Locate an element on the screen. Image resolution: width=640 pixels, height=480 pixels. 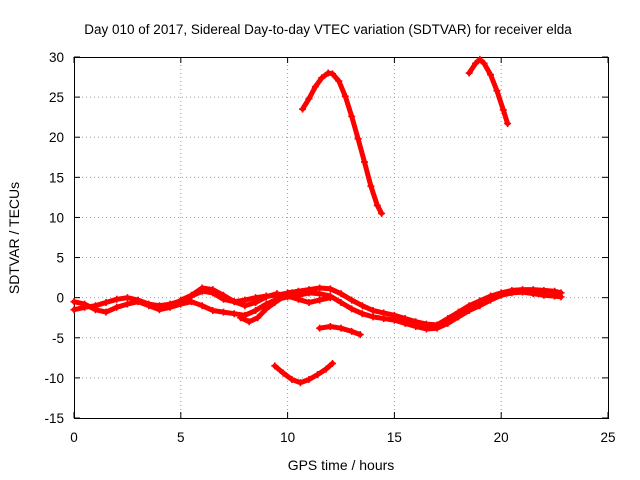
series-band-e is located at coordinates (340, 331).